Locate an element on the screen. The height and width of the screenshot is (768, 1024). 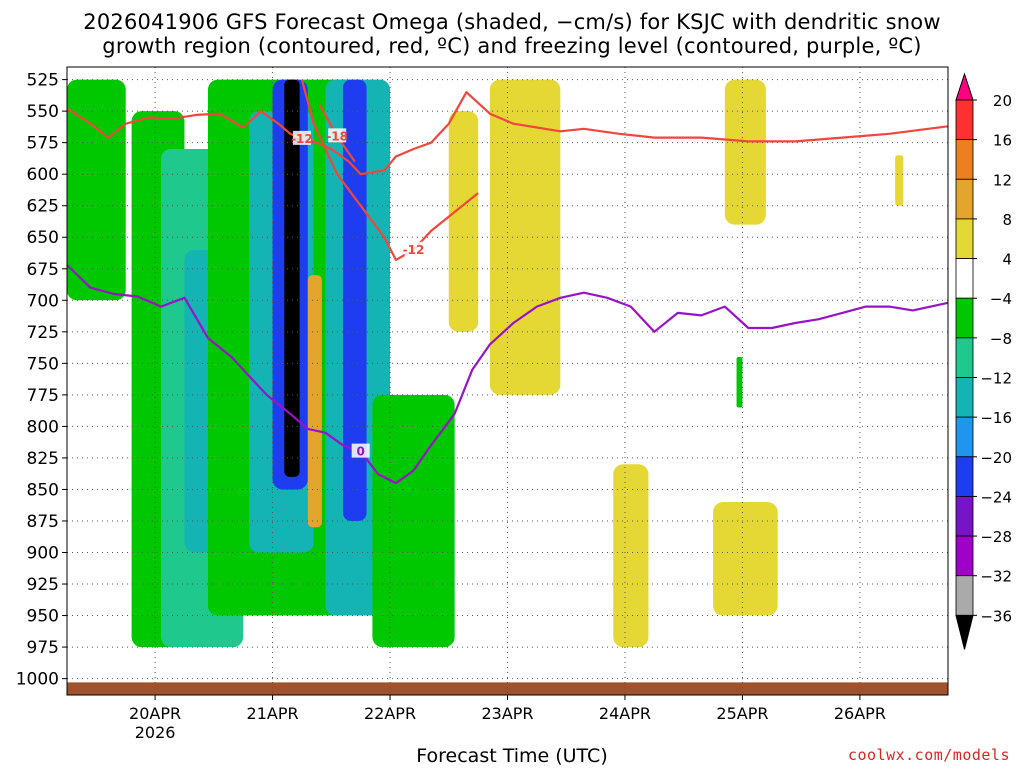
y-tick-label-900: 900 is located at coordinates (43, 554).